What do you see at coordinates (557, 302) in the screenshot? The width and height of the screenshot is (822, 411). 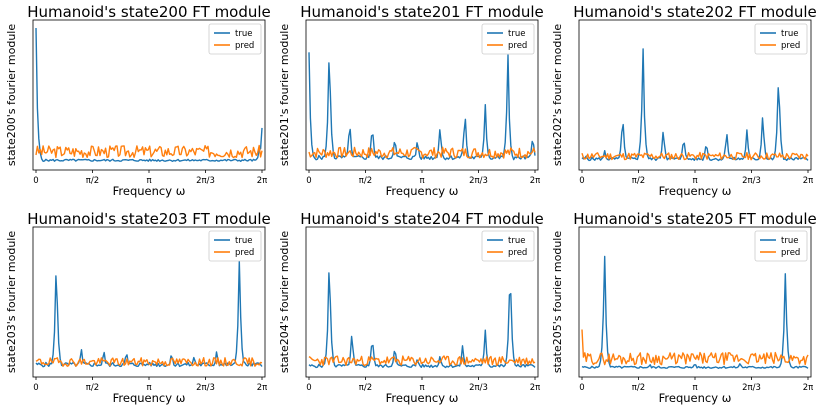 I see `y-axis-label: state205's fourier module` at bounding box center [557, 302].